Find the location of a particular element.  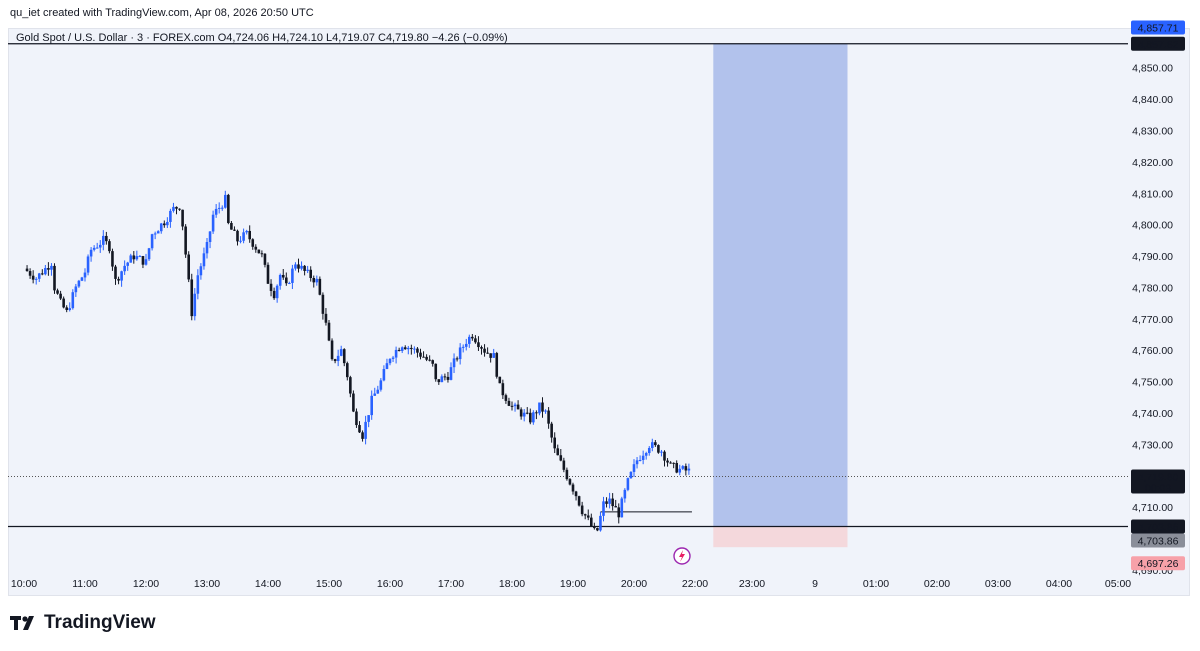

entry-price-label-bg is located at coordinates (1158, 526).